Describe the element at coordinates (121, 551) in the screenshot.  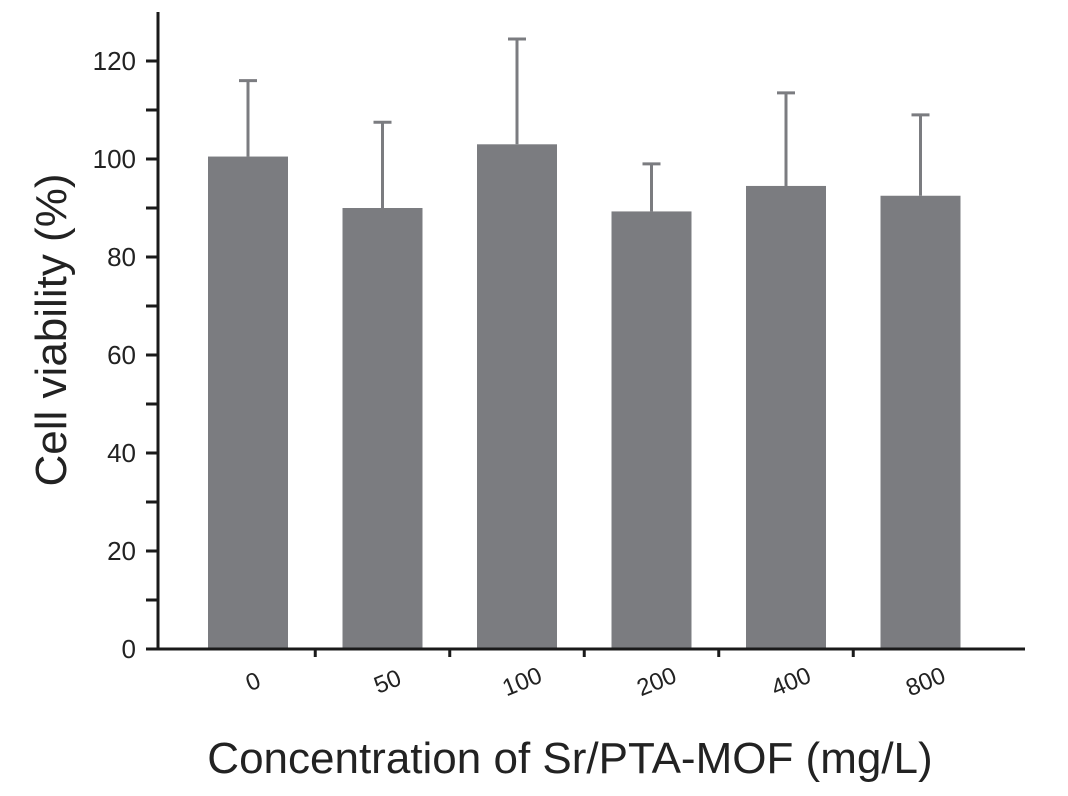
I see `y-tick-label: 20` at that location.